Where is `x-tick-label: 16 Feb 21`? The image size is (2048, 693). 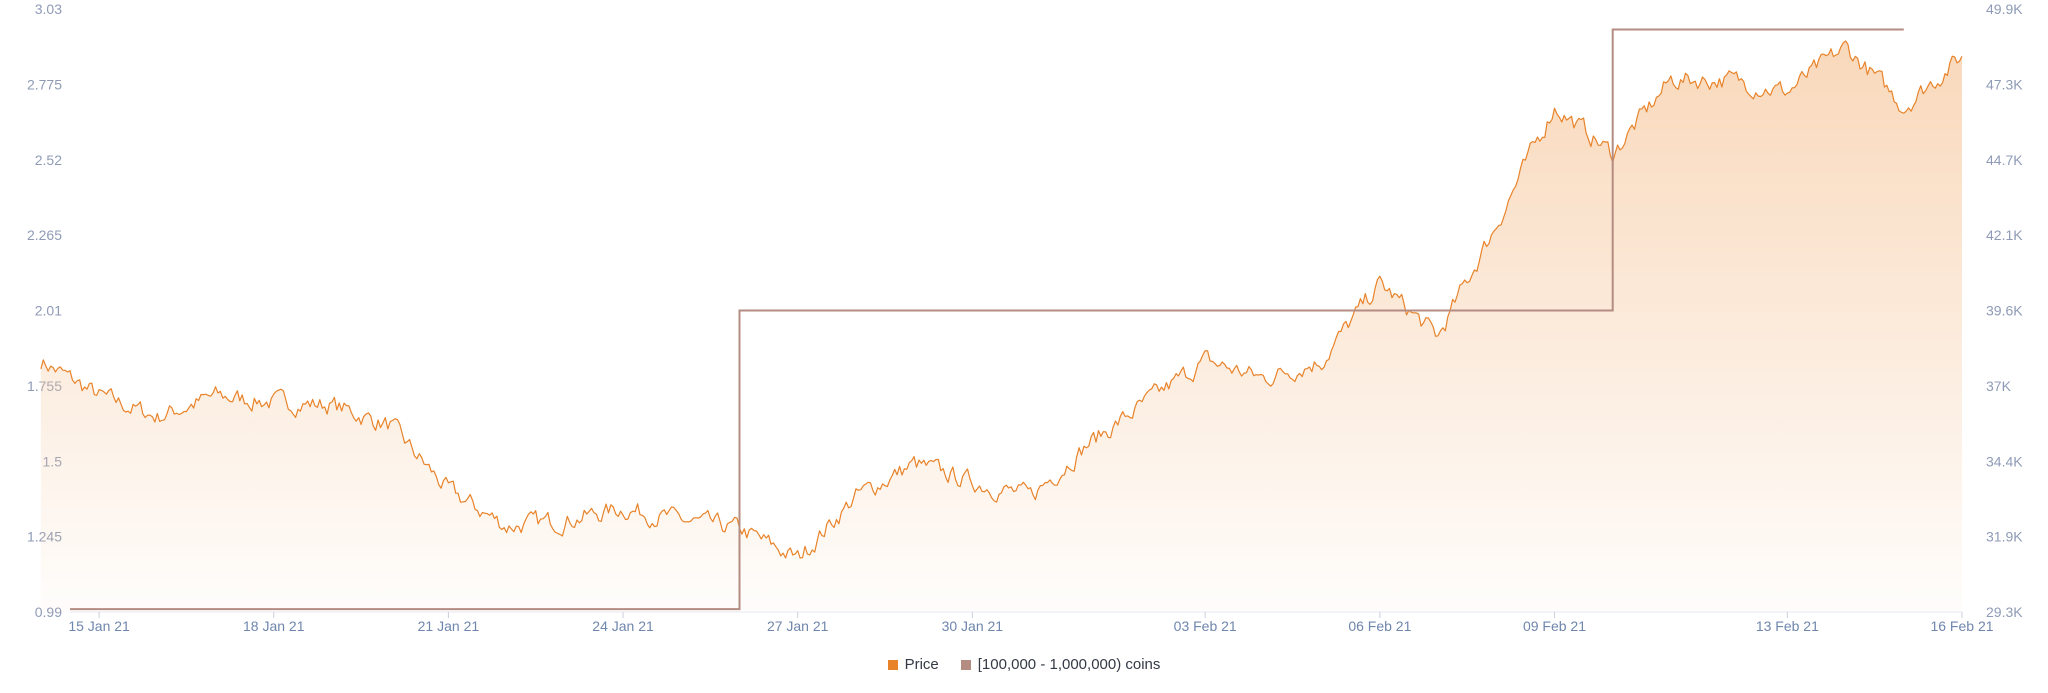
x-tick-label: 16 Feb 21 is located at coordinates (1961, 626).